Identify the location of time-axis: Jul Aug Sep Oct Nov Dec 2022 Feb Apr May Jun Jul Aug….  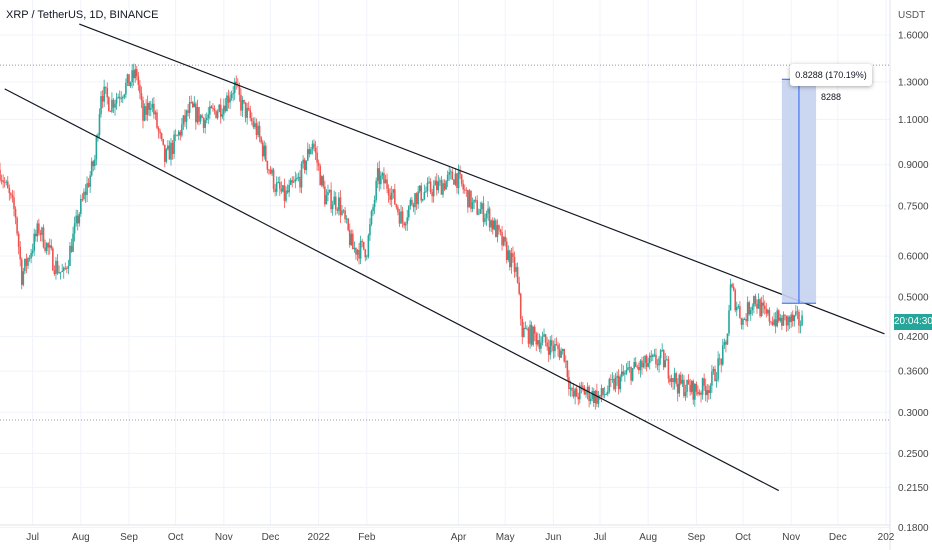
(447, 533).